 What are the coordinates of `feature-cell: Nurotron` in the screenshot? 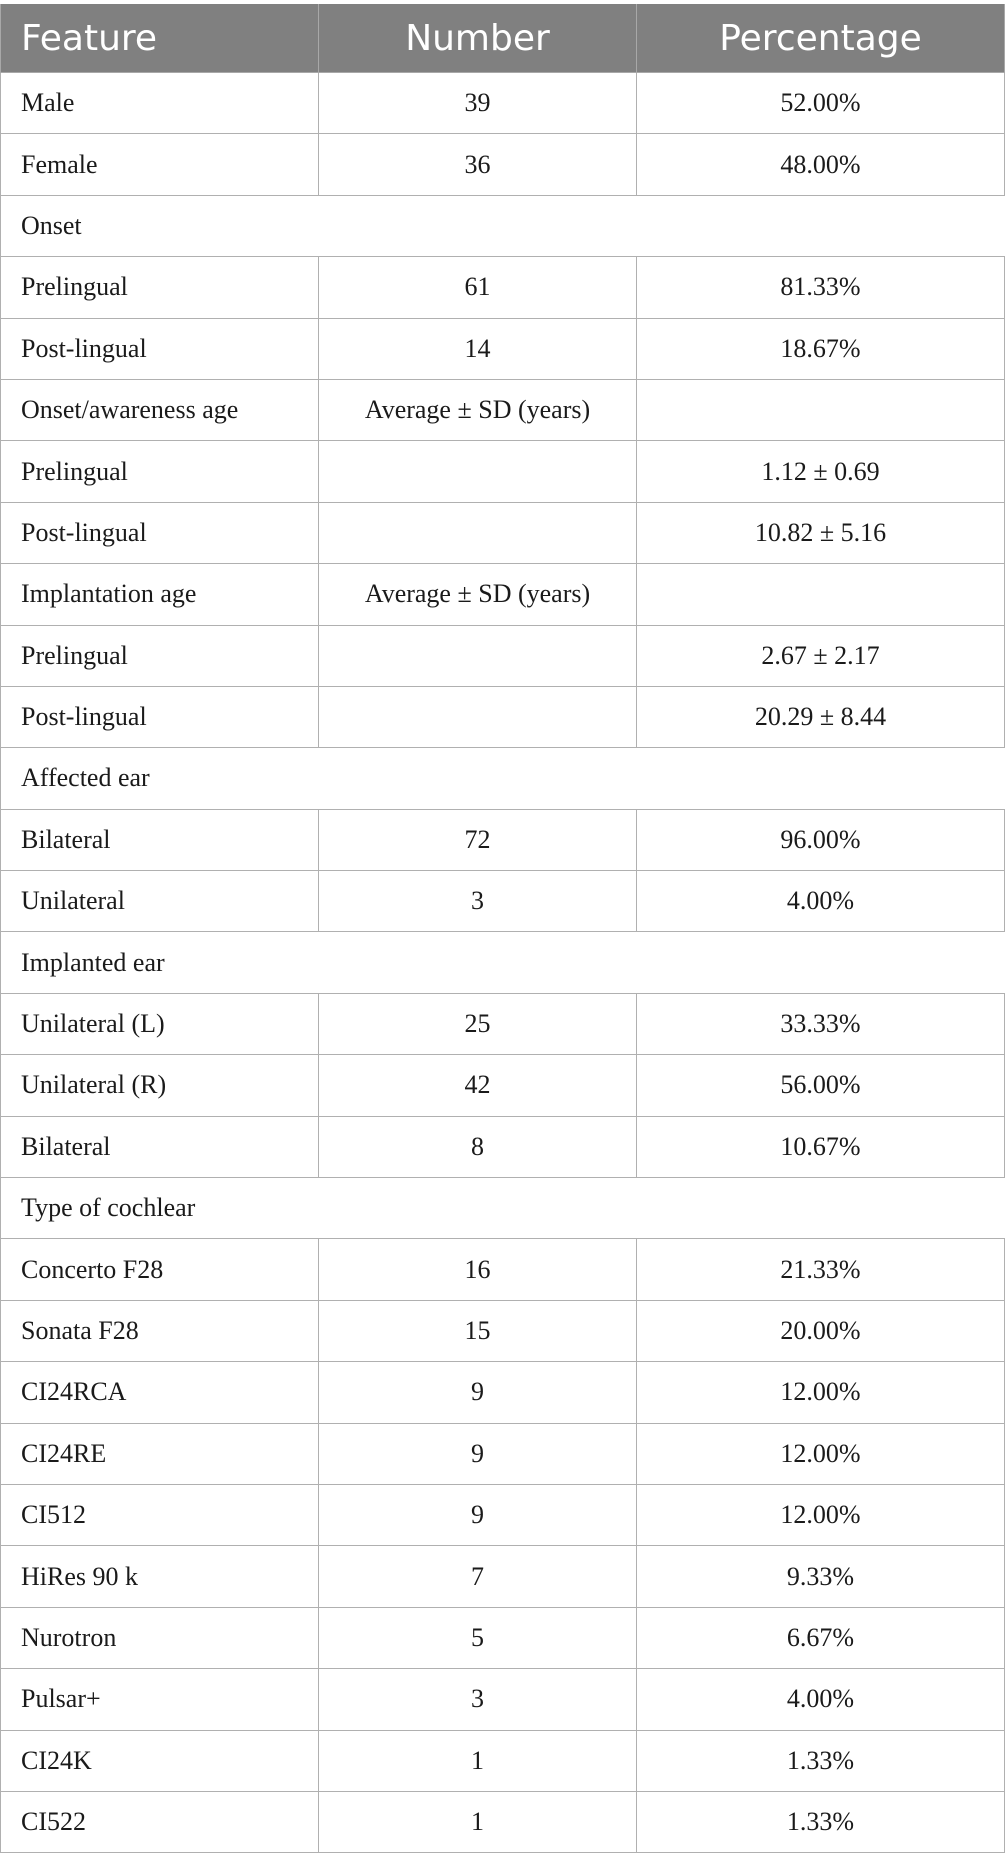 It's located at (159, 1638).